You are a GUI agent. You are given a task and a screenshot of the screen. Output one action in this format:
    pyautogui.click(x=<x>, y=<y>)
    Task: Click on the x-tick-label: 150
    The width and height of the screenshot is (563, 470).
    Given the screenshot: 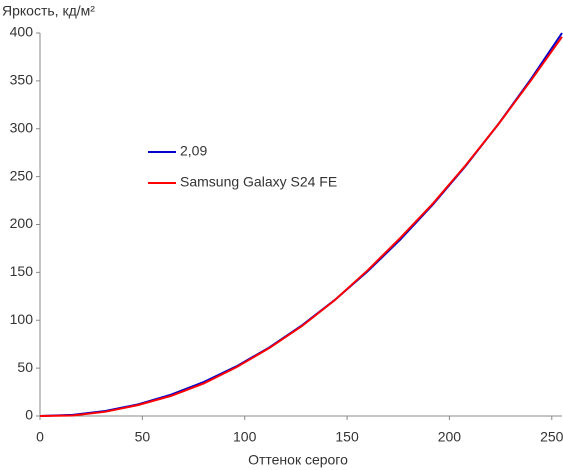 What is the action you would take?
    pyautogui.click(x=347, y=437)
    